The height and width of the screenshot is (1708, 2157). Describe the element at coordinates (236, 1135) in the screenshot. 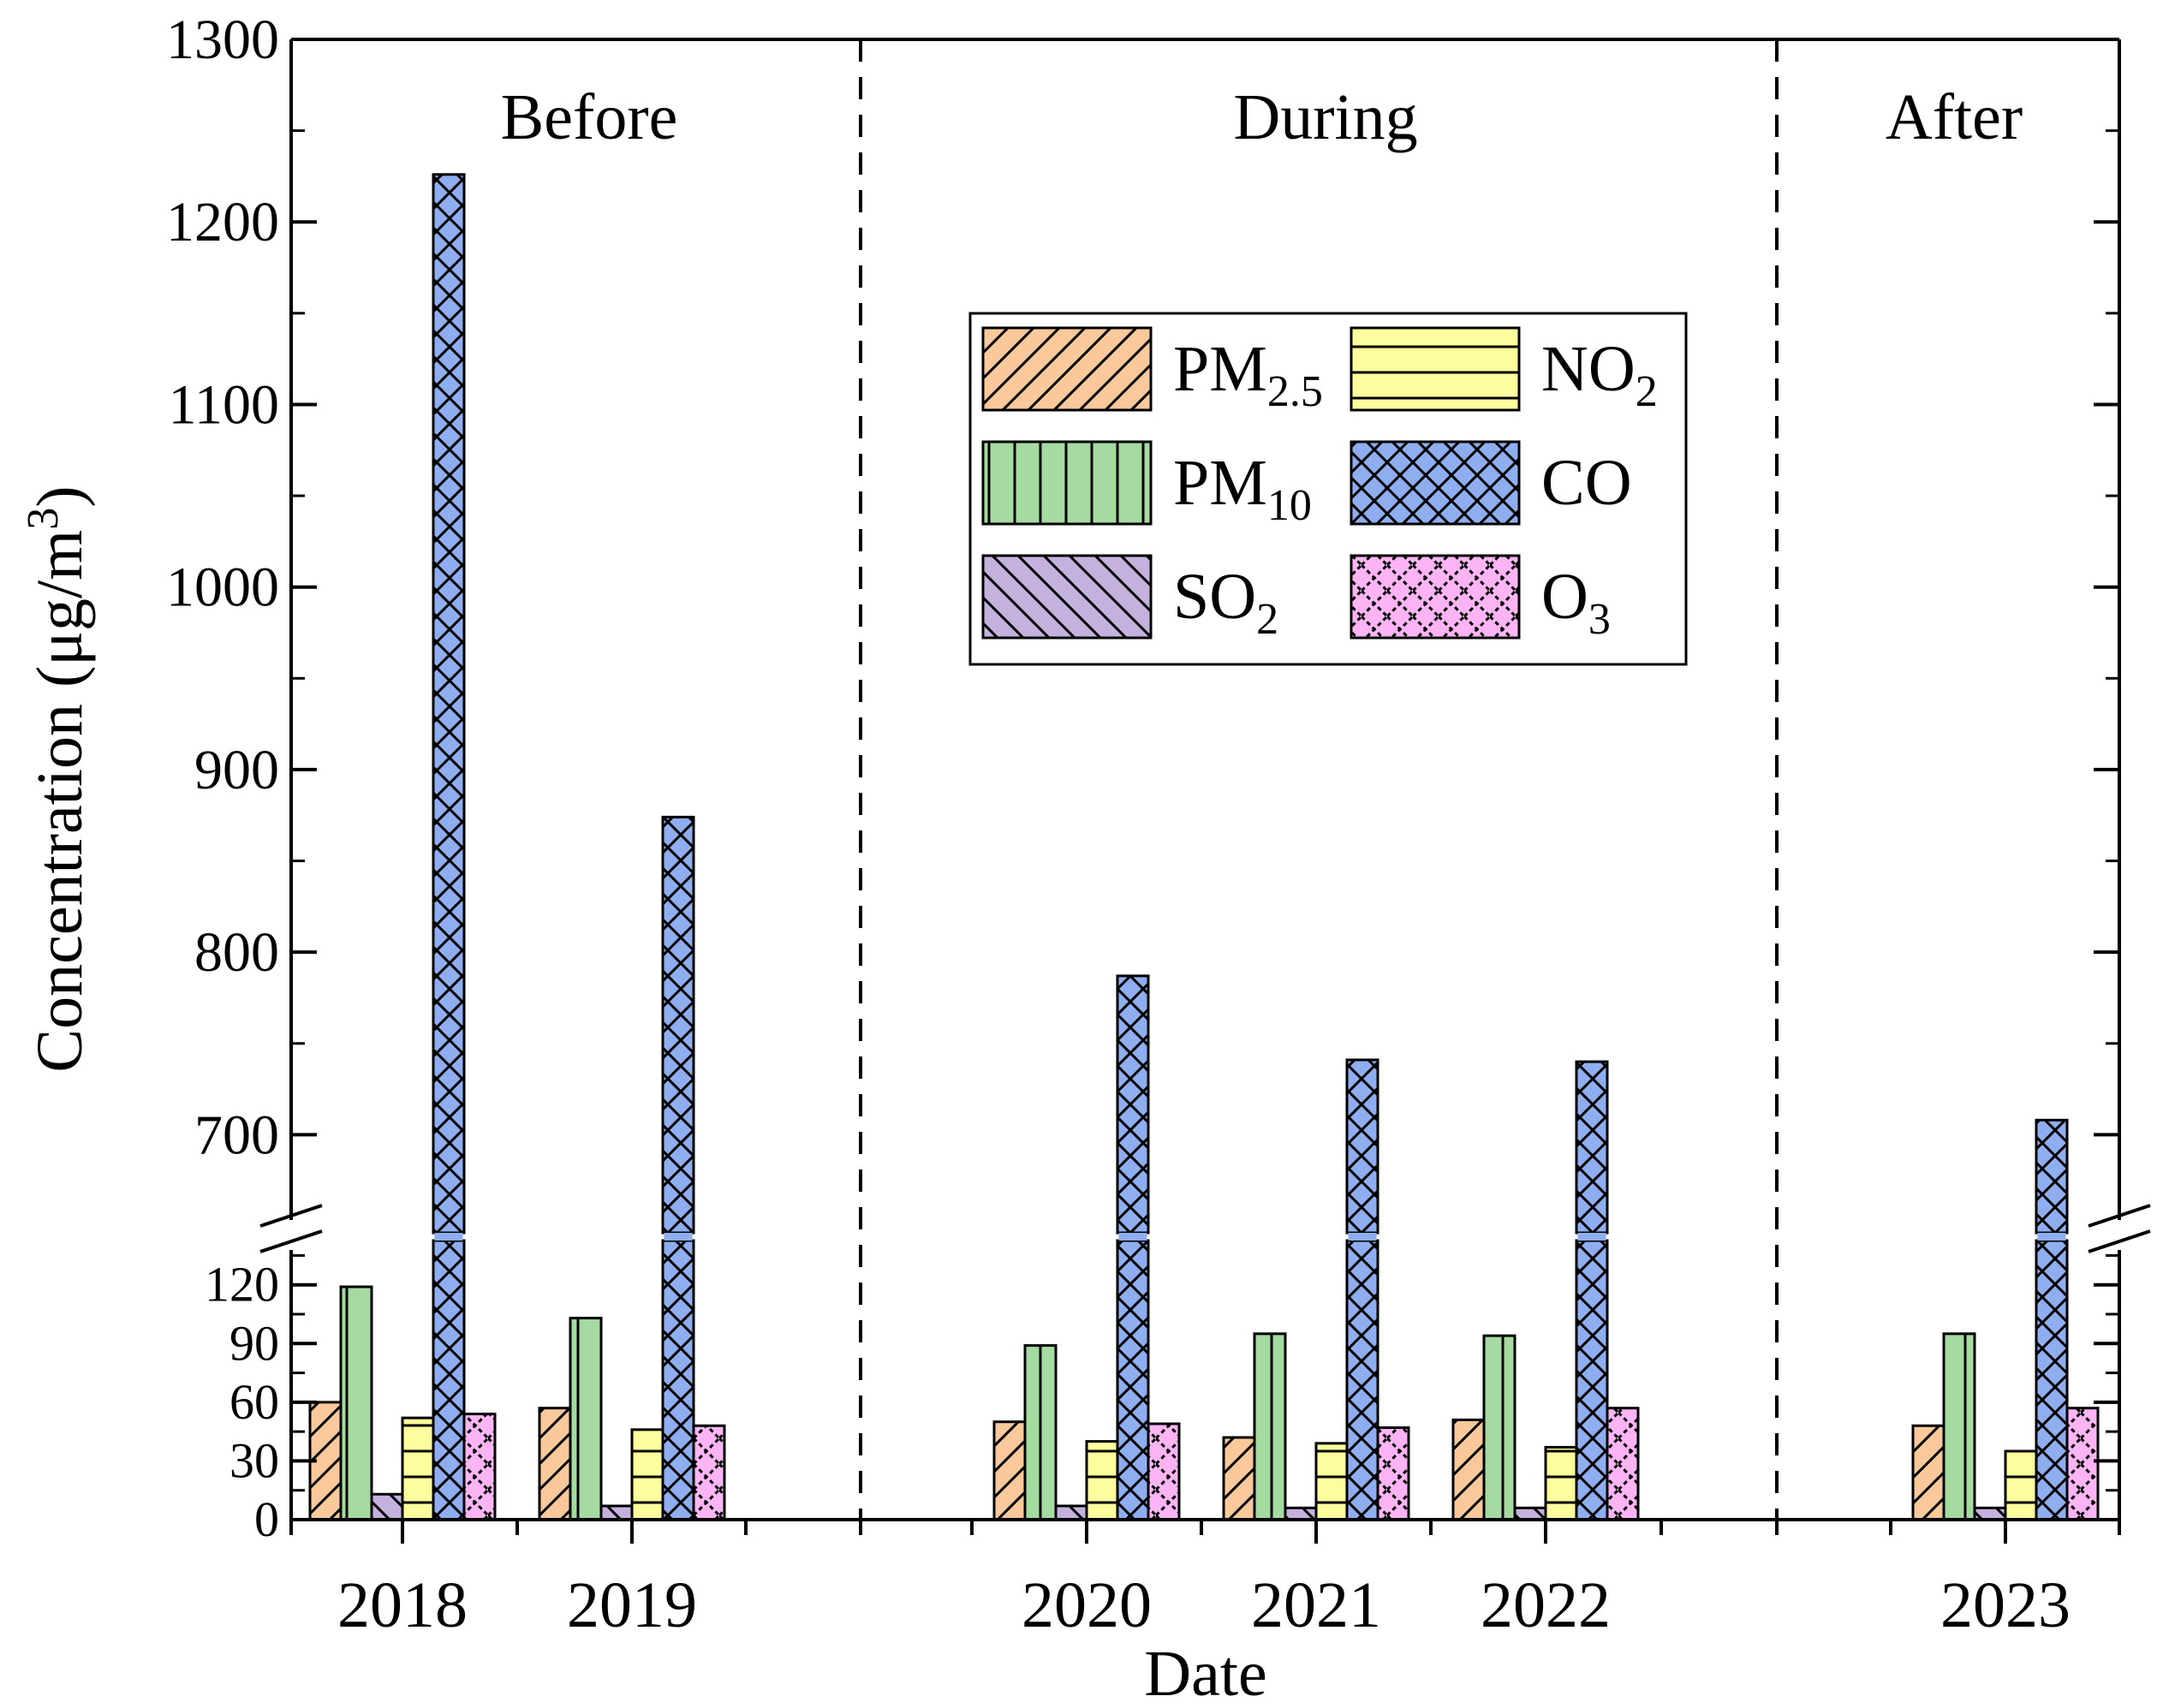

I see `y-tick-label-700: 700` at that location.